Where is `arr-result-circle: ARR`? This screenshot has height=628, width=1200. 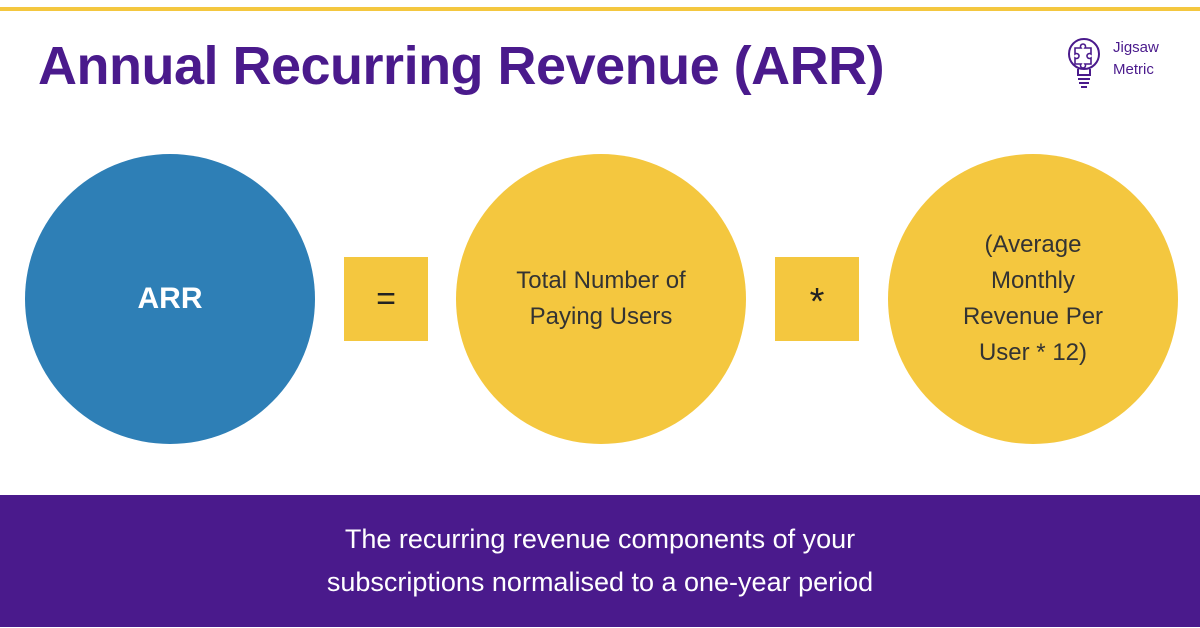
arr-result-circle: ARR is located at coordinates (170, 299).